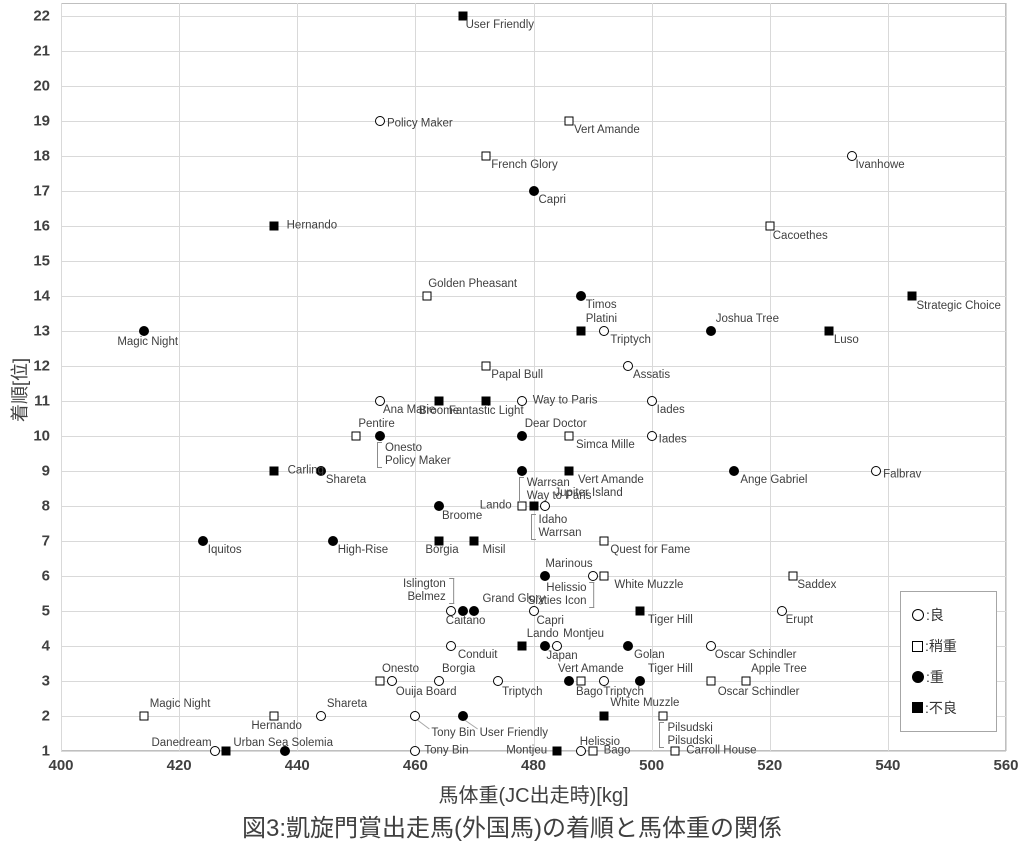  I want to click on data-point-label: Strategic Choice, so click(958, 306).